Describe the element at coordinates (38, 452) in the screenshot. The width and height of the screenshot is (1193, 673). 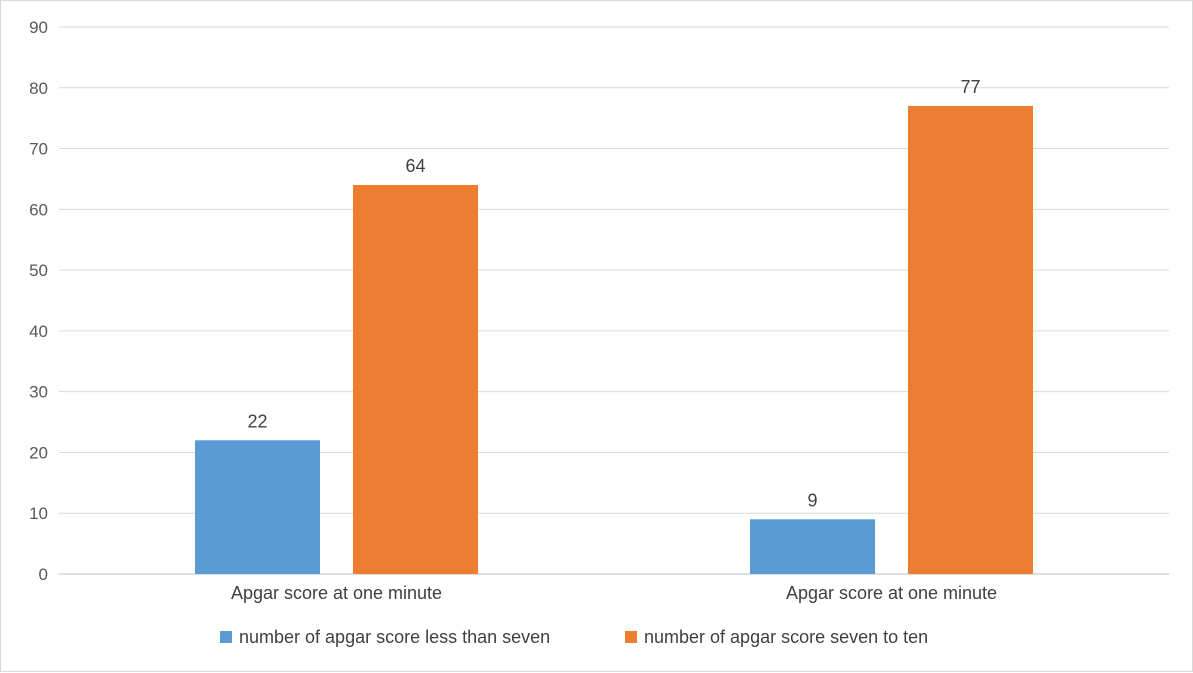
I see `y-tick-label: 20` at that location.